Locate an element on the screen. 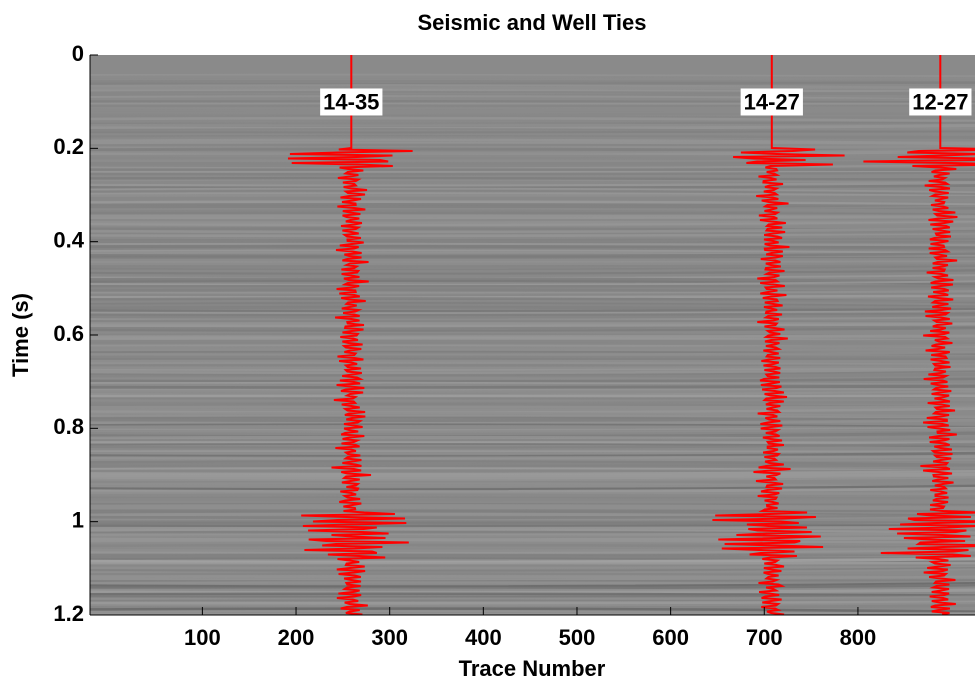 Image resolution: width=975 pixels, height=683 pixels. x-tick-label: 700 is located at coordinates (764, 637).